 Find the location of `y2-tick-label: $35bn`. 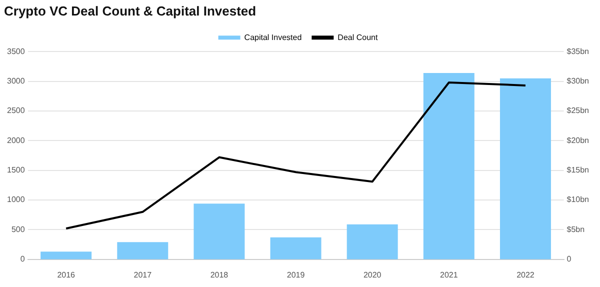

y2-tick-label: $35bn is located at coordinates (578, 51).